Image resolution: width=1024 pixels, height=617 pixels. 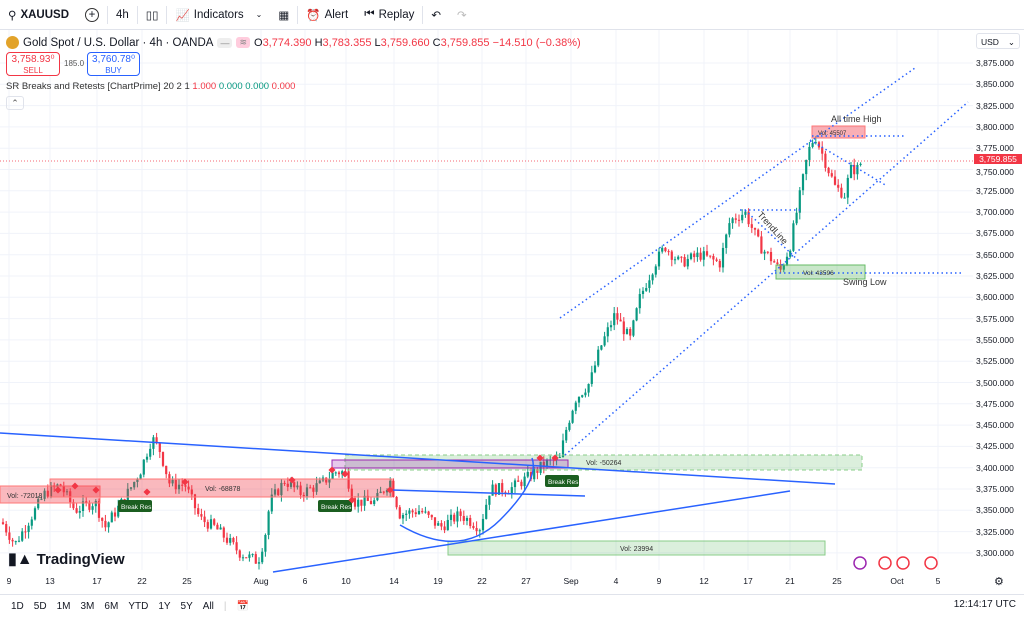 What do you see at coordinates (999, 582) in the screenshot?
I see `axis-settings-icon: ⚙` at bounding box center [999, 582].